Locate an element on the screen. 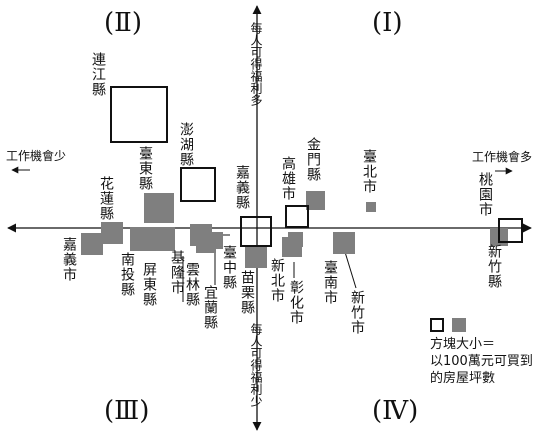 The width and height of the screenshot is (539, 436). quadrant-2-label: (Ⅱ) is located at coordinates (123, 23).